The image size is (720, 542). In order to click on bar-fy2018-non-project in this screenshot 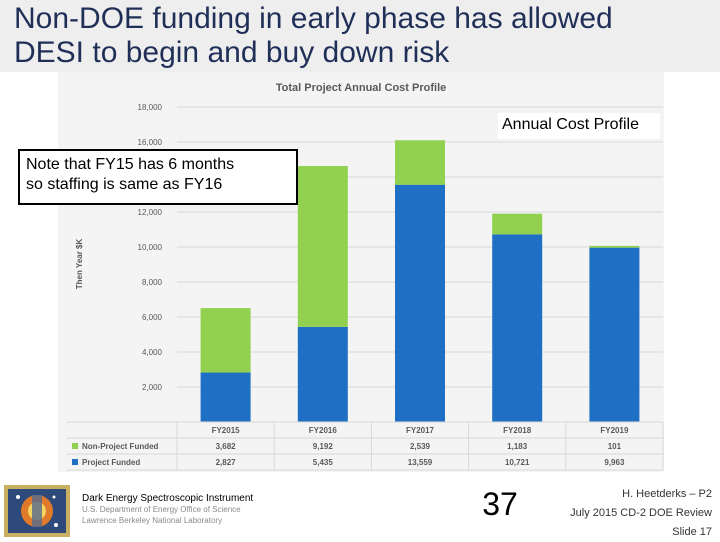, I will do `click(517, 224)`.